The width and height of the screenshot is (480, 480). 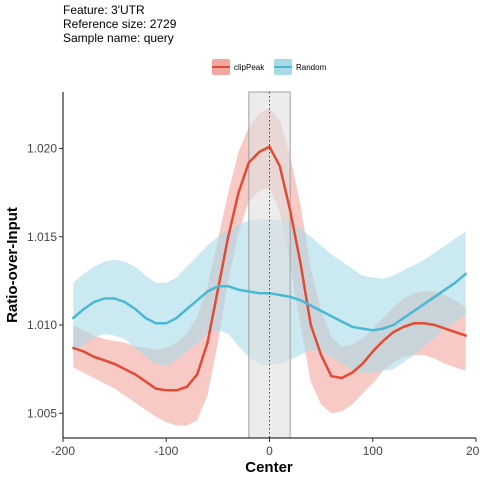 What do you see at coordinates (42, 325) in the screenshot?
I see `y-tick-label: 1.010` at bounding box center [42, 325].